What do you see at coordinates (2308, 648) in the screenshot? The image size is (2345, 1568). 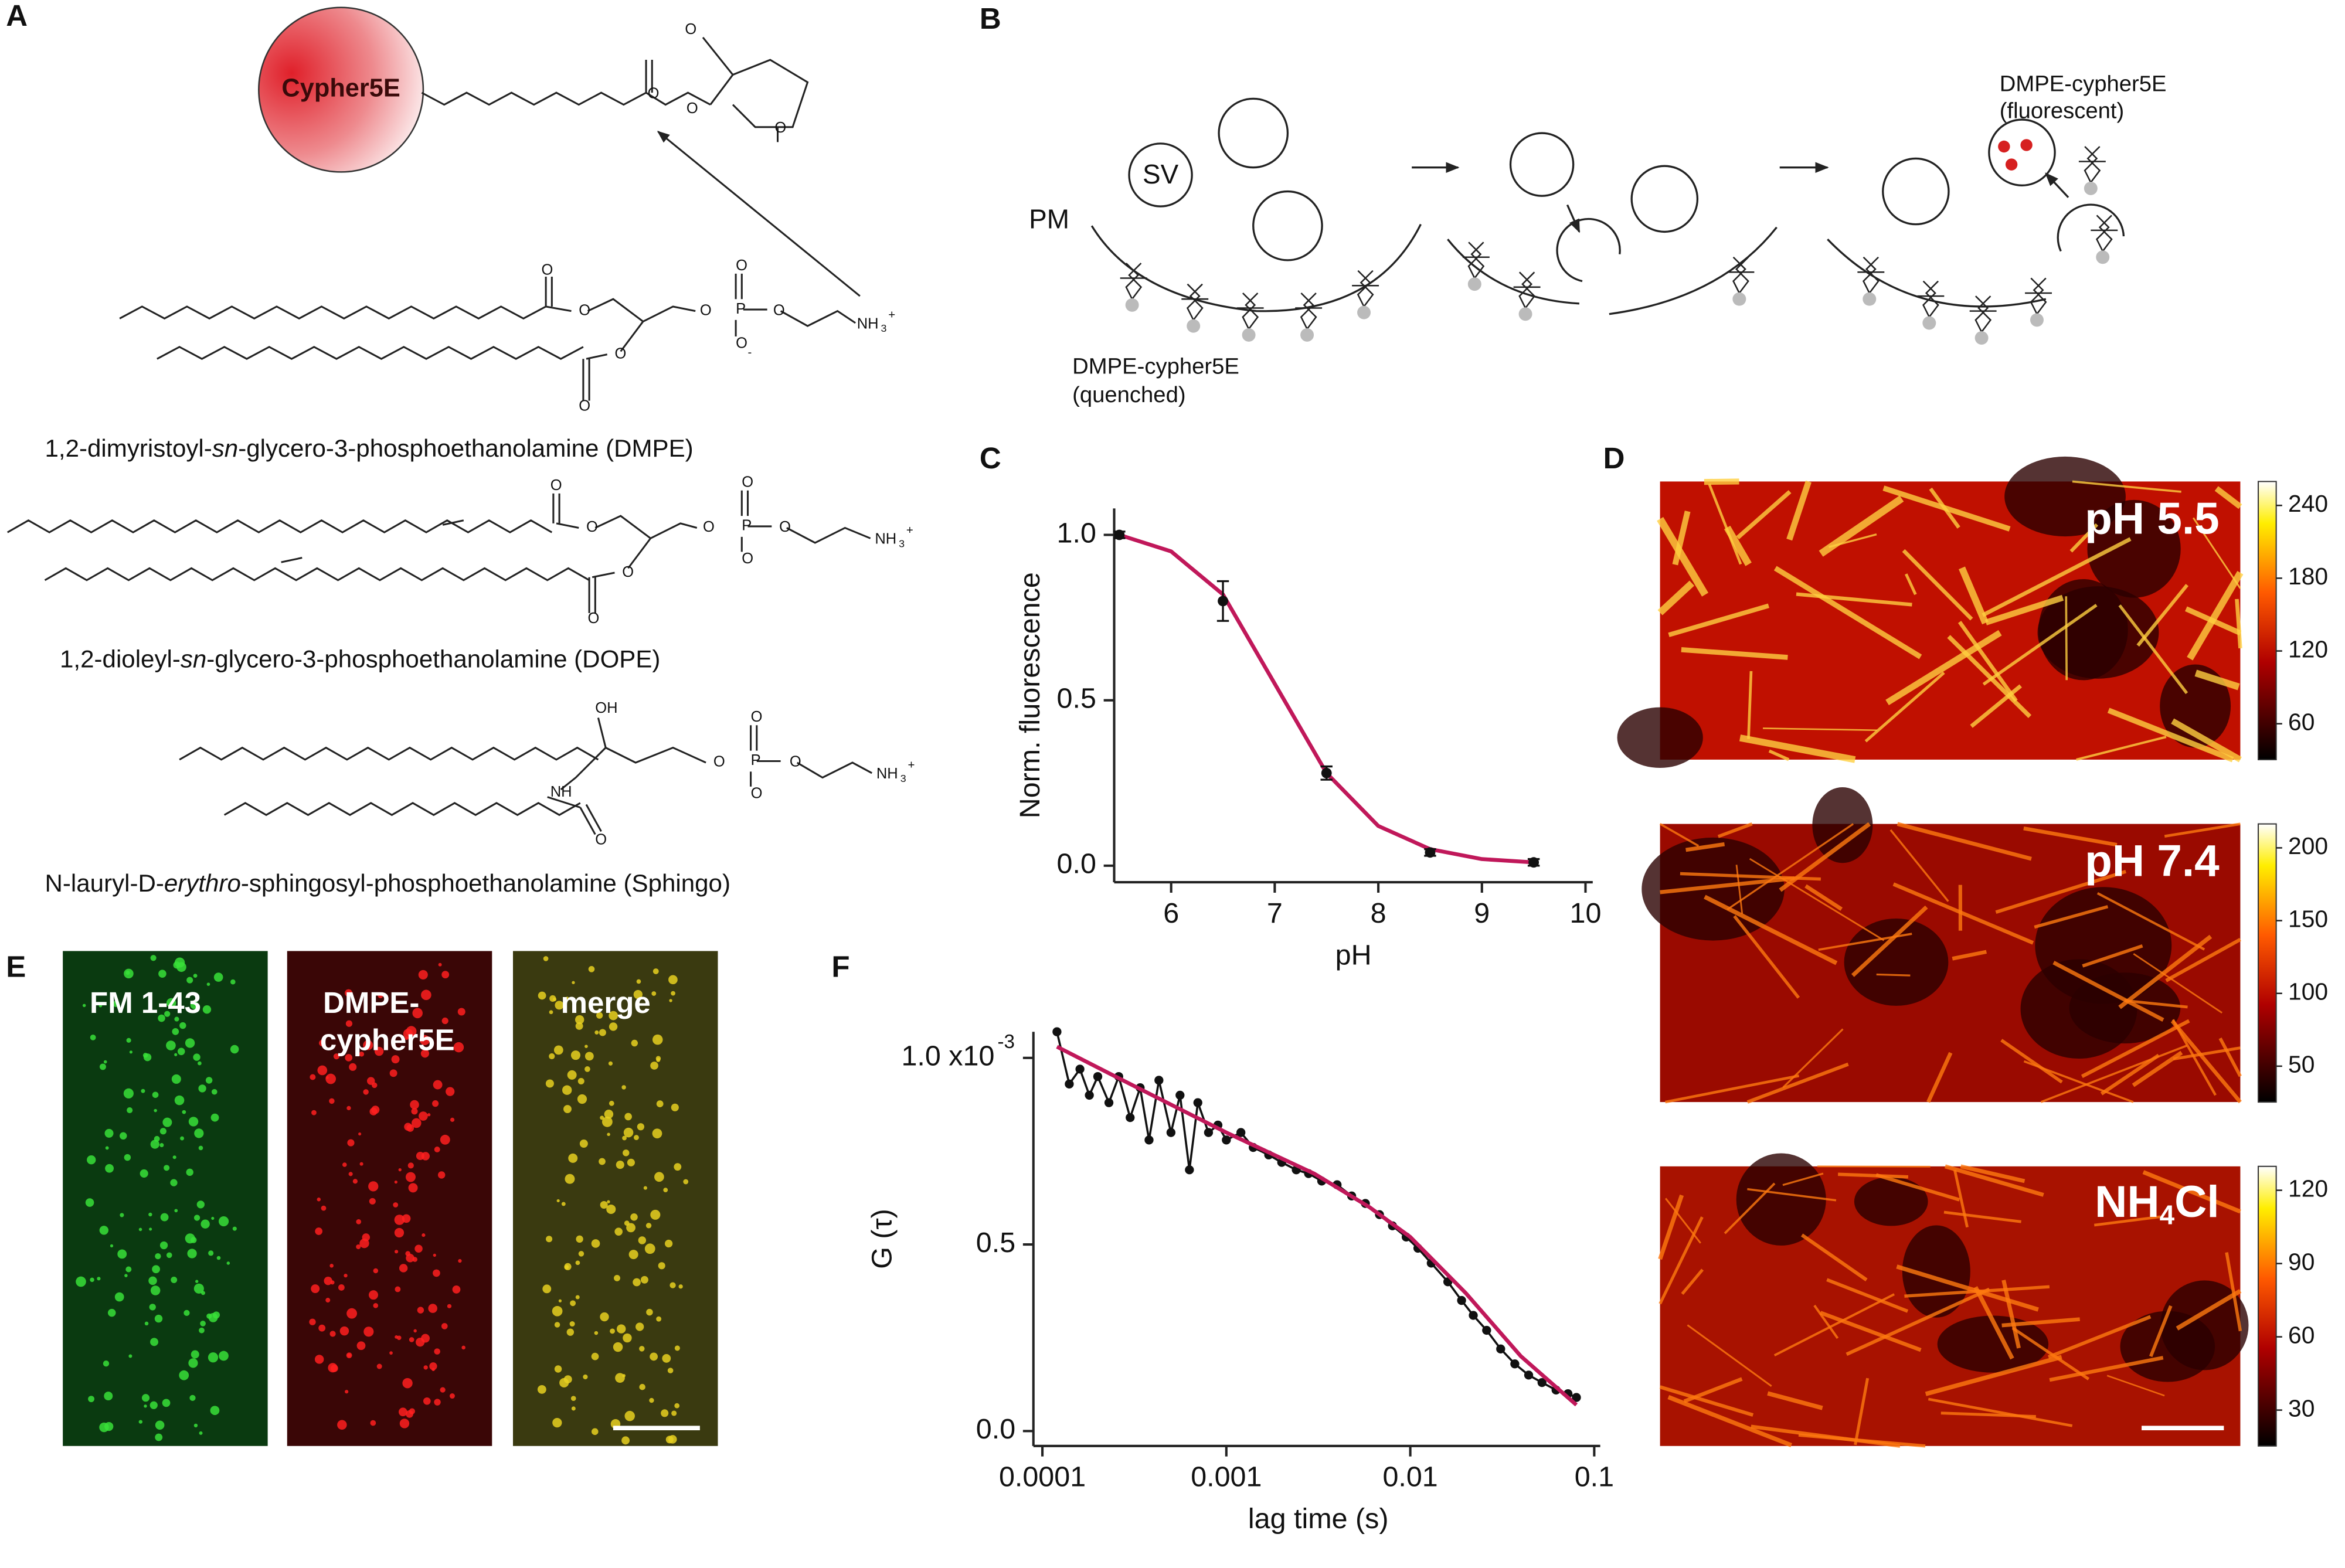 I see `colorbar-label: 120` at bounding box center [2308, 648].